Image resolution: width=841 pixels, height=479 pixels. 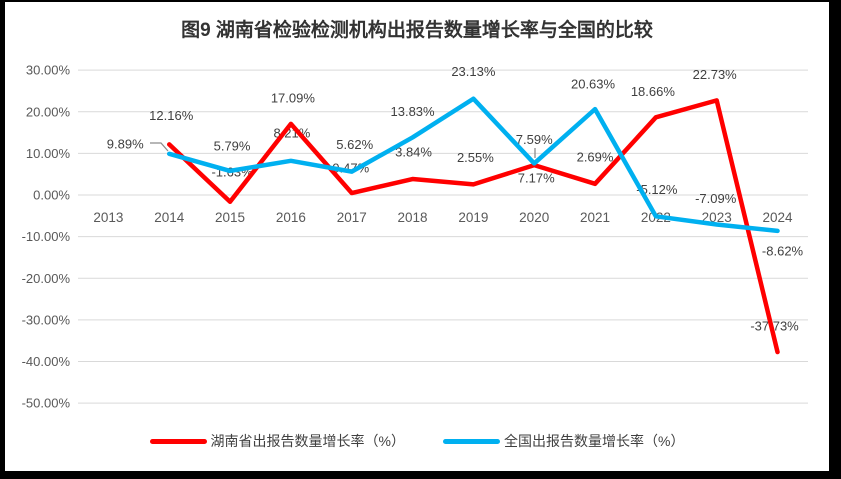 I want to click on x-tick-label: 2015, so click(x=230, y=217).